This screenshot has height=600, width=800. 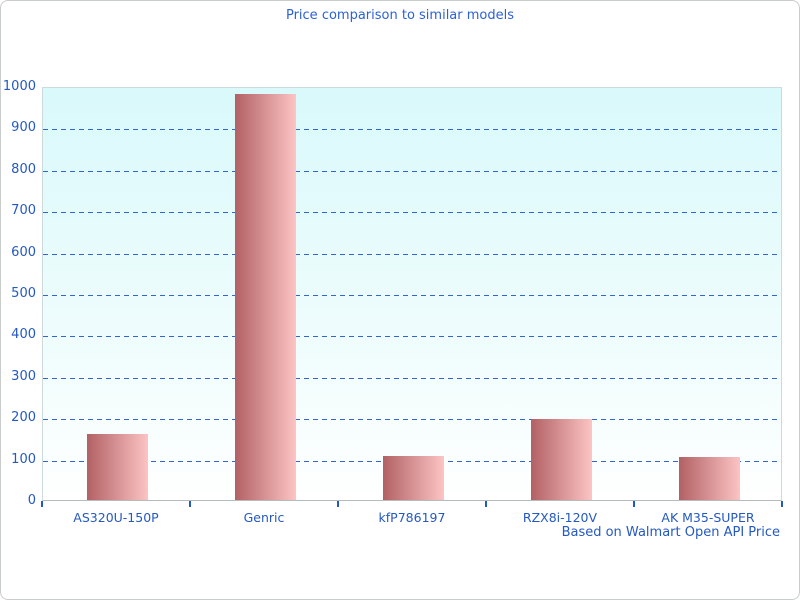 What do you see at coordinates (23, 293) in the screenshot?
I see `y-axis-tick-label: 500` at bounding box center [23, 293].